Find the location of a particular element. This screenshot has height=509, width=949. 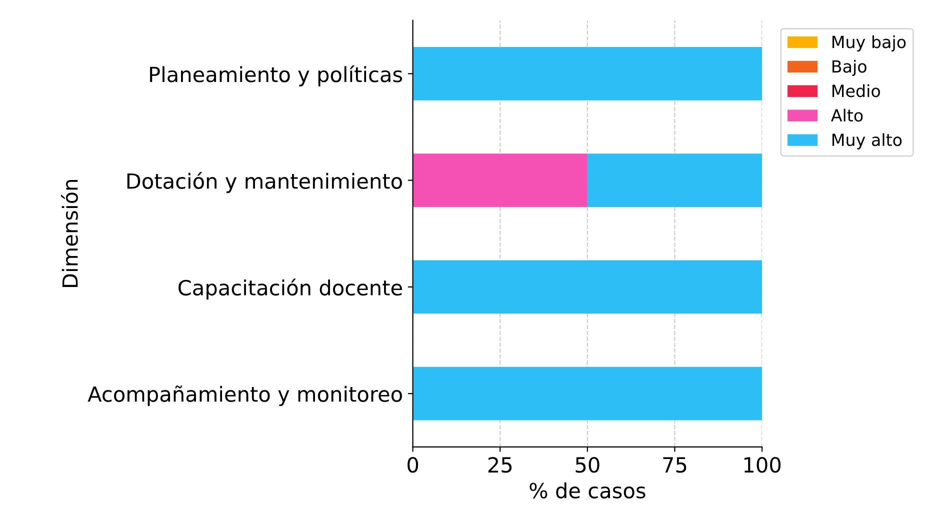

y-tick-label: Dotación y mantenimiento is located at coordinates (264, 182).